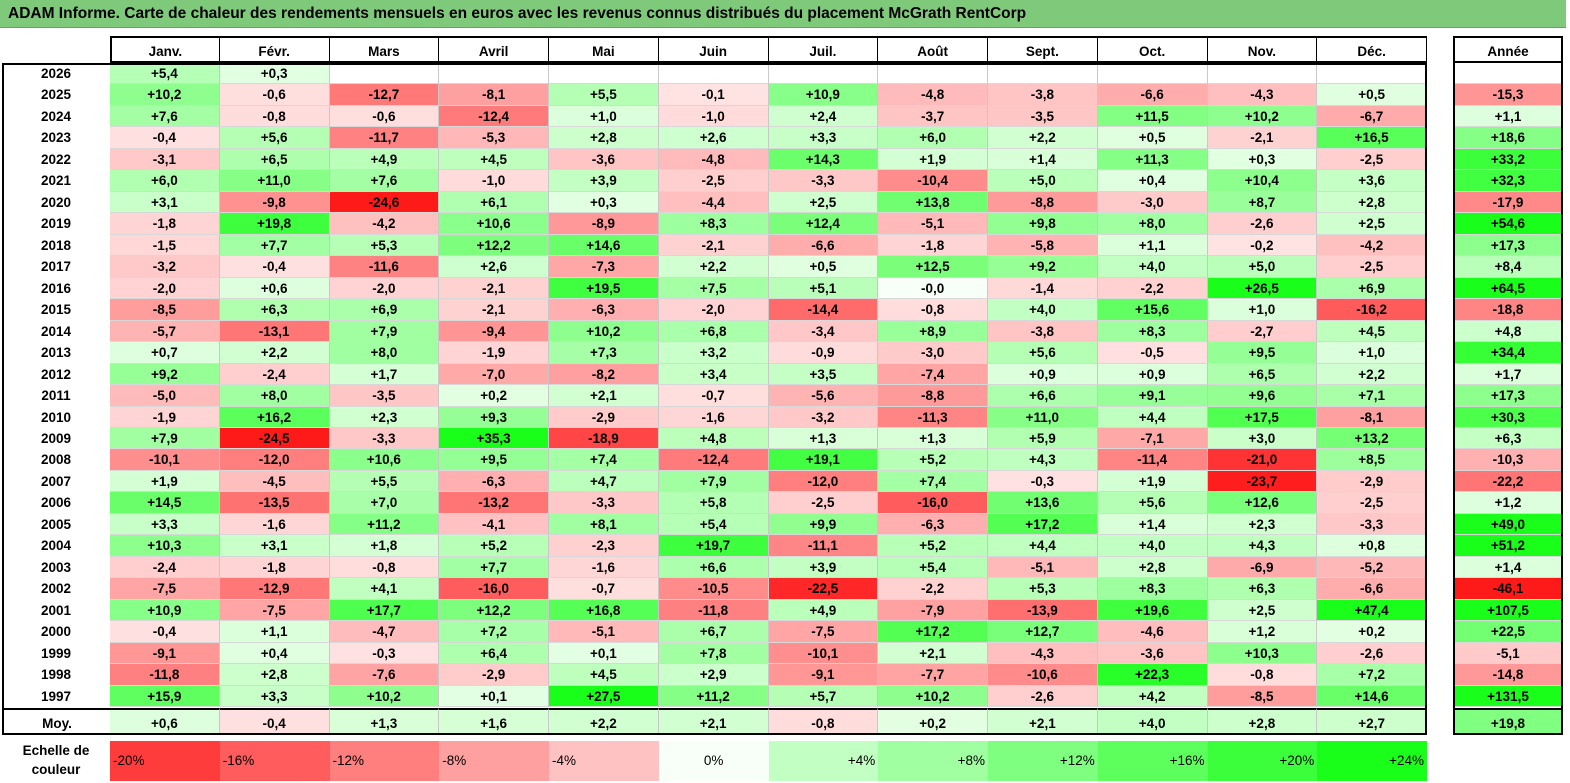 This screenshot has height=783, width=1570. What do you see at coordinates (384, 417) in the screenshot?
I see `heatmap-cell: +2,3` at bounding box center [384, 417].